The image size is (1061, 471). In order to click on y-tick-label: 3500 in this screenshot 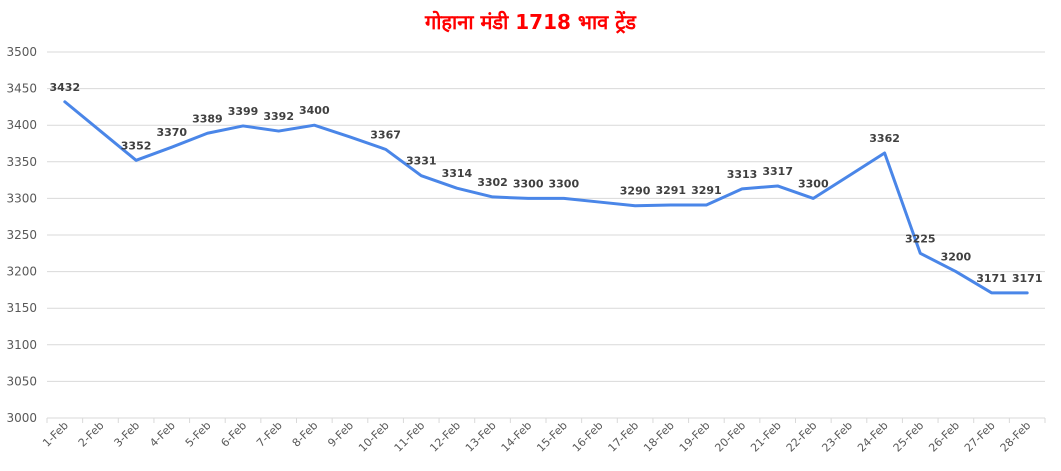, I will do `click(21, 52)`.